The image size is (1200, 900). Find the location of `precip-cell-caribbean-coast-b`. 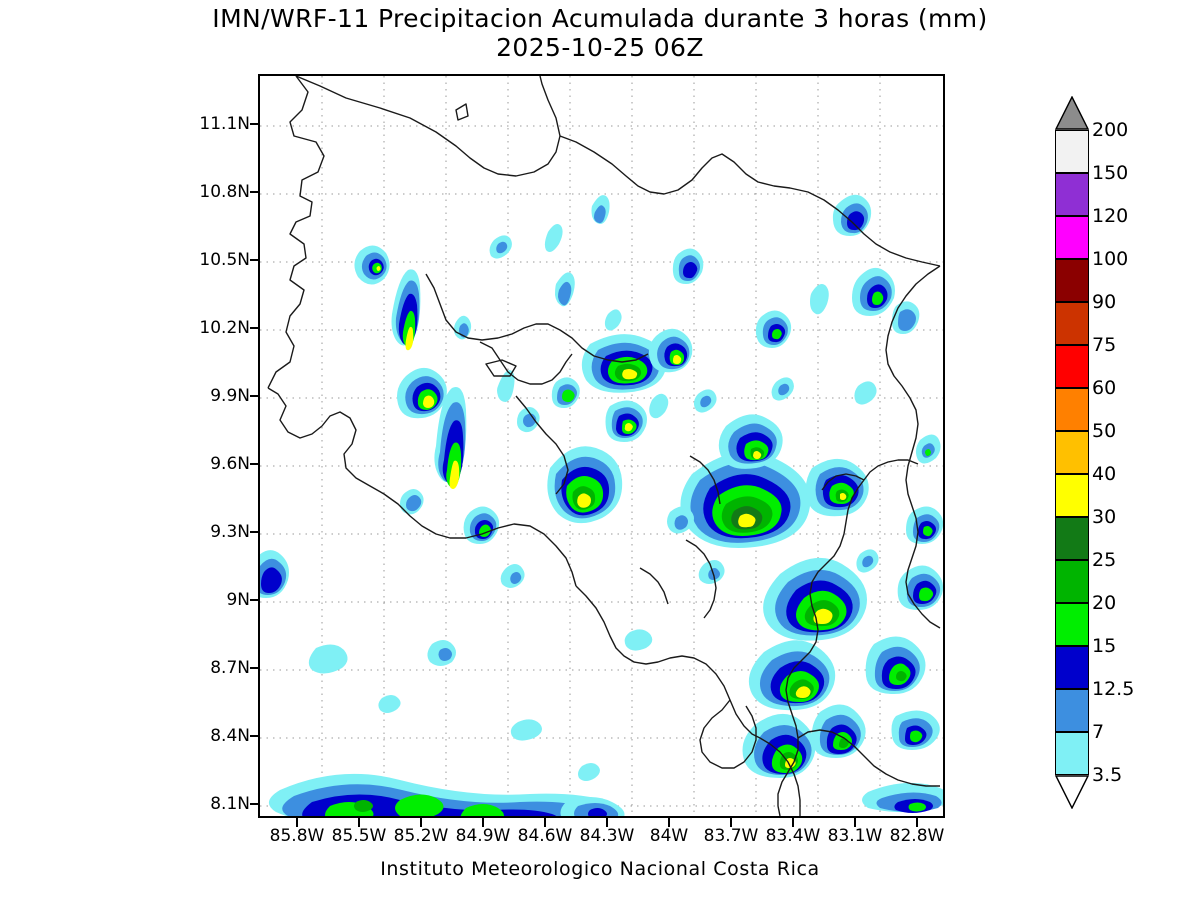

precip-cell-caribbean-coast-b is located at coordinates (873, 291).